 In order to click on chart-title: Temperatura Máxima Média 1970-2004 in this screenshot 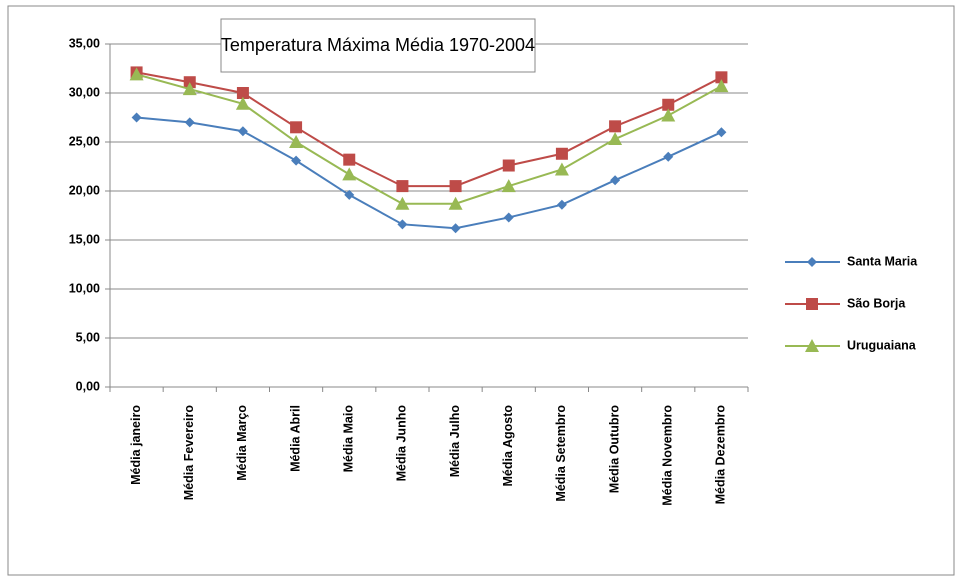, I will do `click(378, 45)`.